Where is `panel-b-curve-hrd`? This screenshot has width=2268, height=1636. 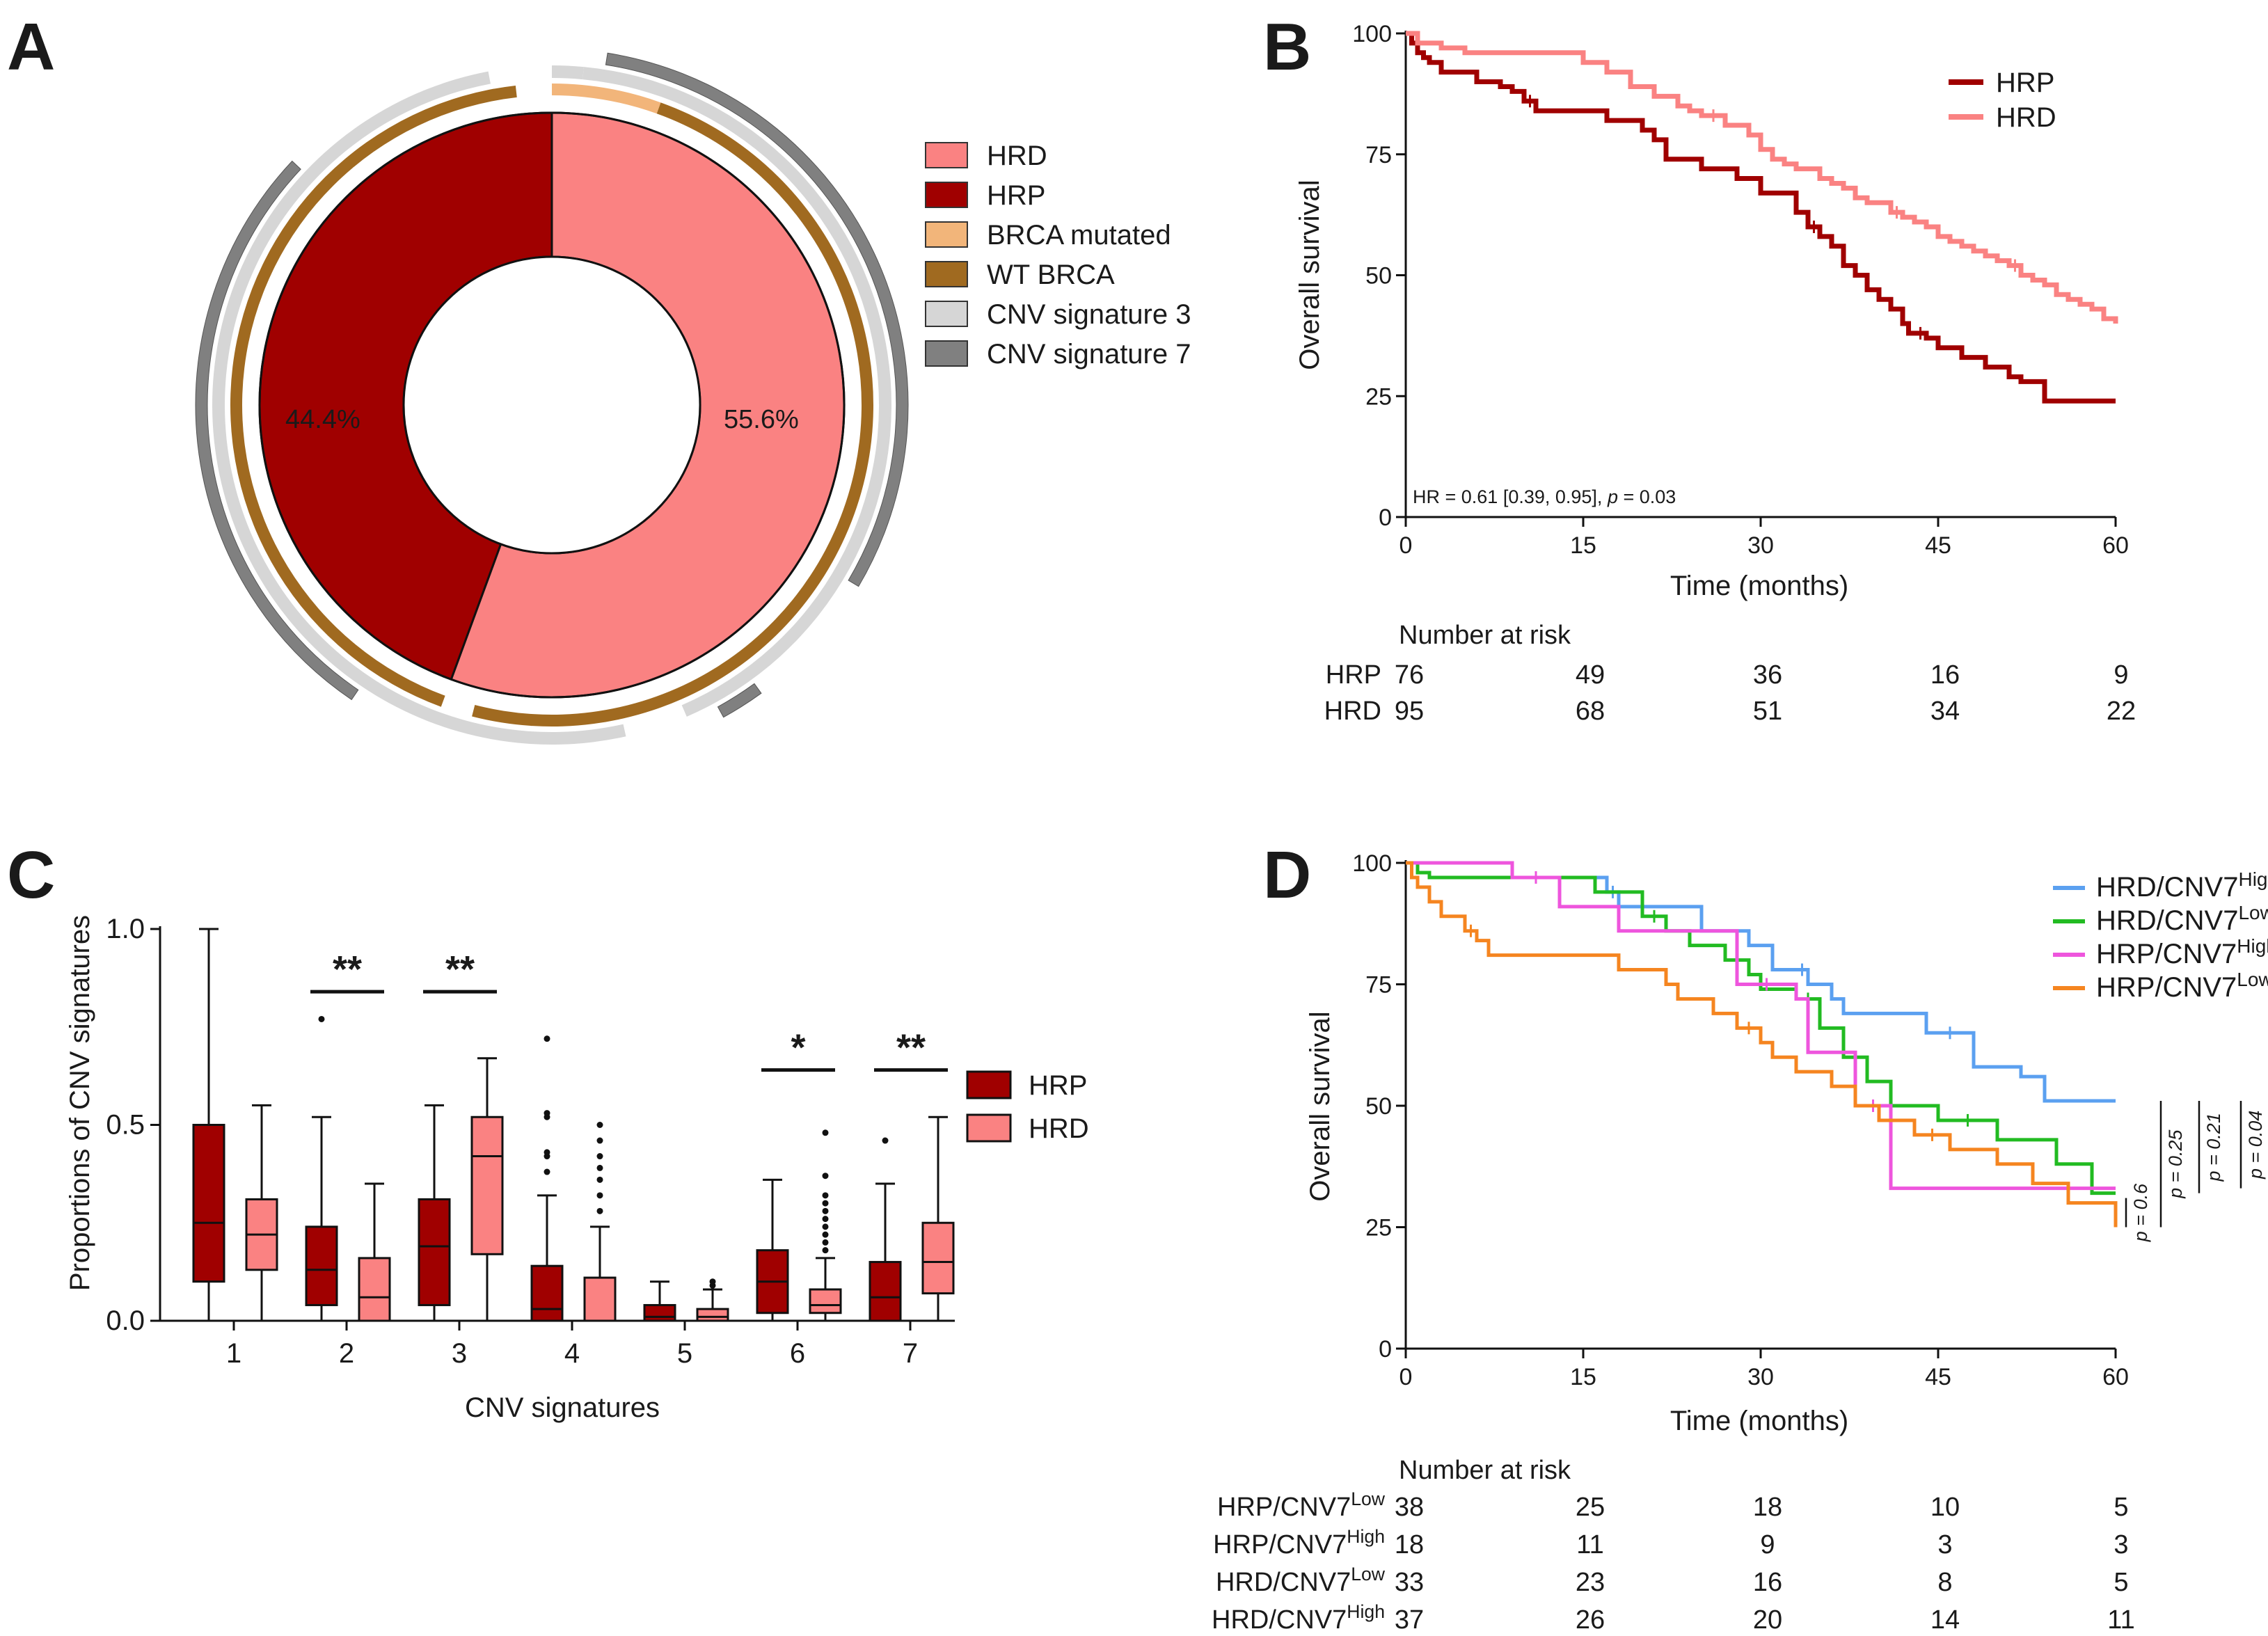
panel-b-curve-hrd is located at coordinates (1762, 177).